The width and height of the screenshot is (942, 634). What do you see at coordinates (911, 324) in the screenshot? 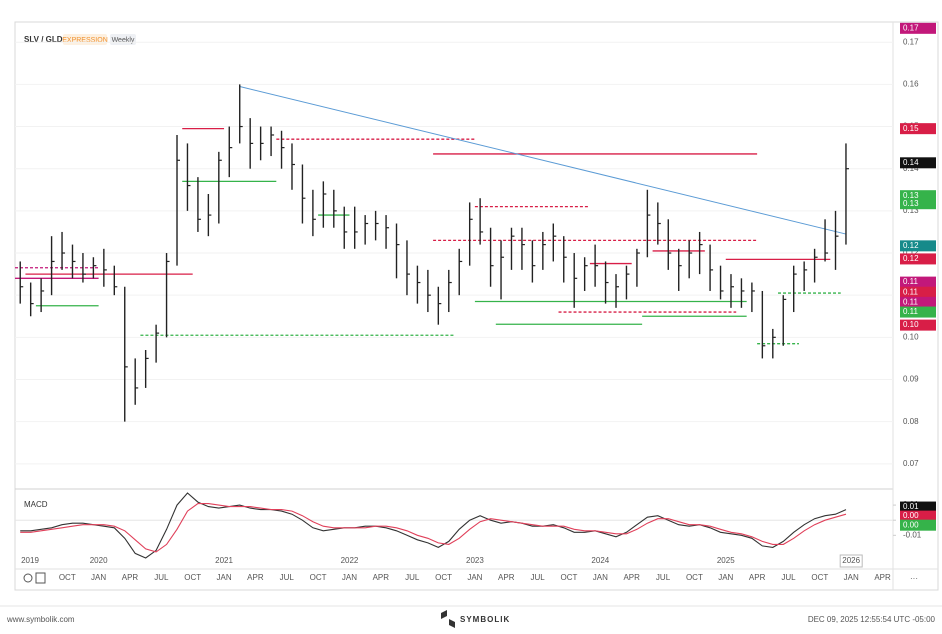
I see `price-badge-label: 0.10` at bounding box center [911, 324].